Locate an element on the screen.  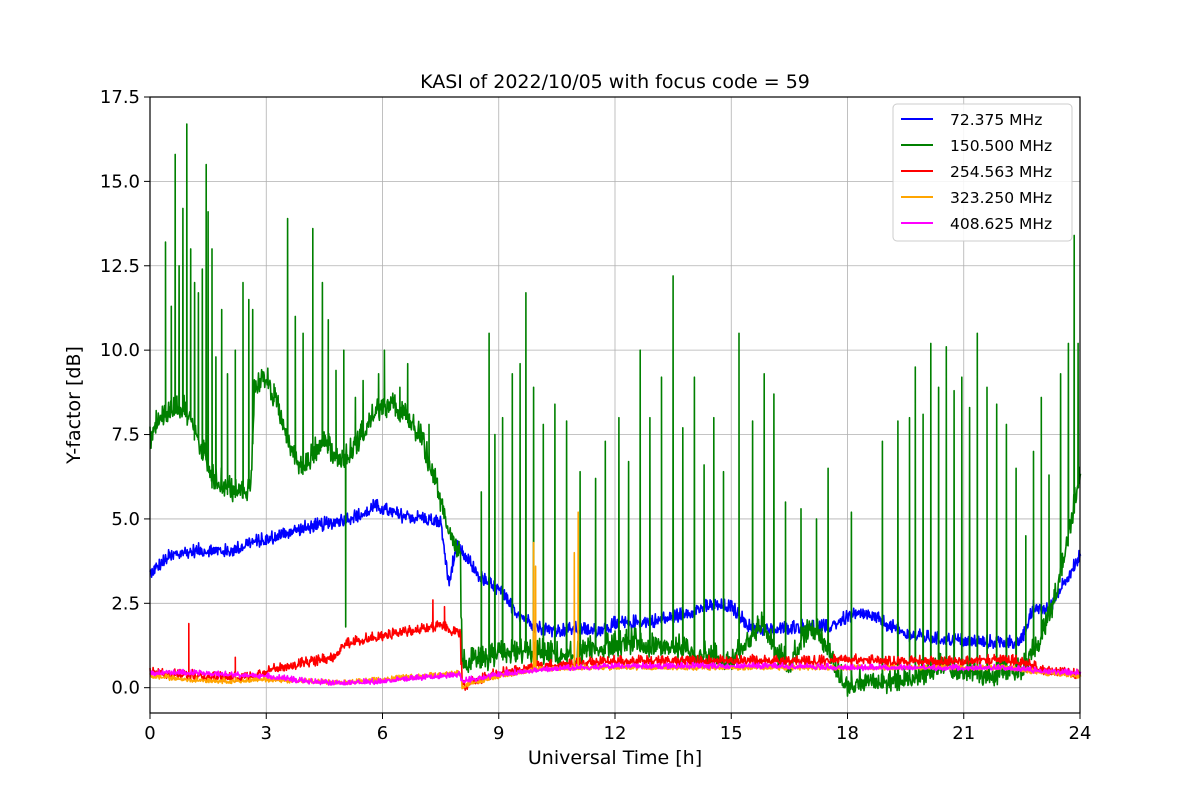
x-tick-label: 24 is located at coordinates (1080, 733).